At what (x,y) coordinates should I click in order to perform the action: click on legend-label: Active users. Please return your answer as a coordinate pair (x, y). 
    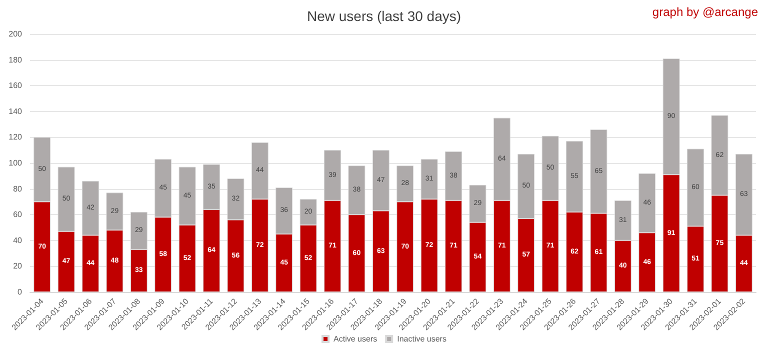
    Looking at the image, I should click on (356, 339).